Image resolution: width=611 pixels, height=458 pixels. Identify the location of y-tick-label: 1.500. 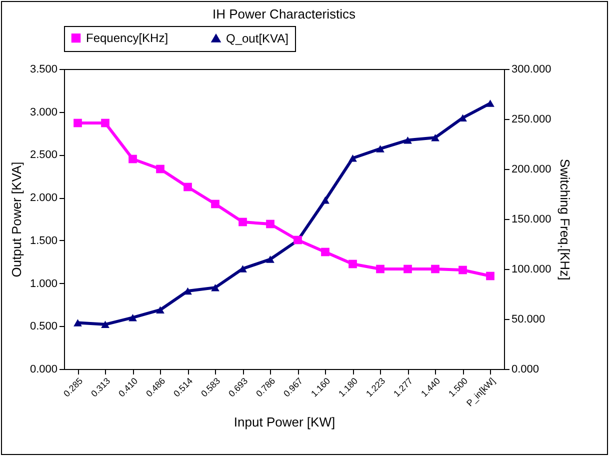
(44, 240).